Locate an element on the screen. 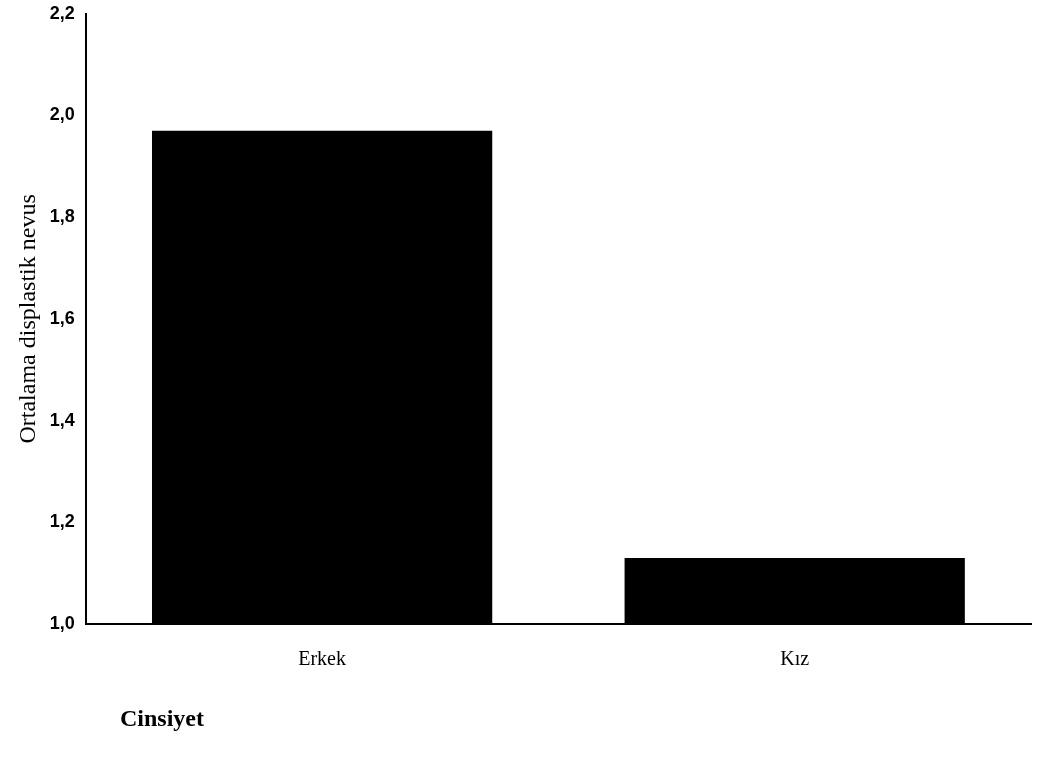 This screenshot has height=765, width=1039. x-tick-label: Kız is located at coordinates (795, 658).